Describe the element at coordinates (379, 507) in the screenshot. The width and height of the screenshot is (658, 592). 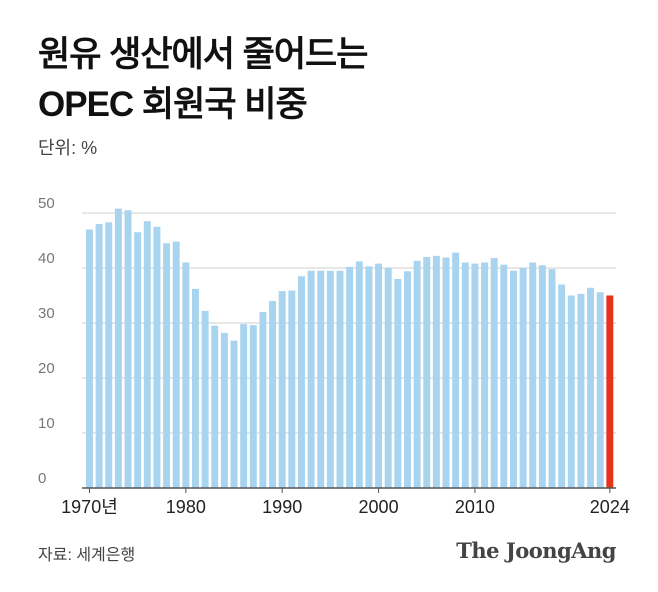
I see `x-tick-label: 2000` at that location.